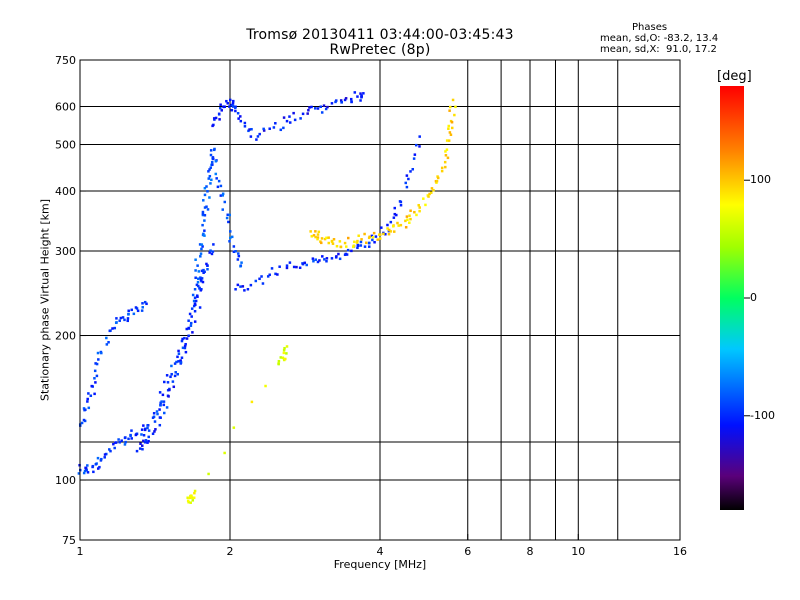  What do you see at coordinates (760, 180) in the screenshot?
I see `colorbar-tick-label: 100` at bounding box center [760, 180].